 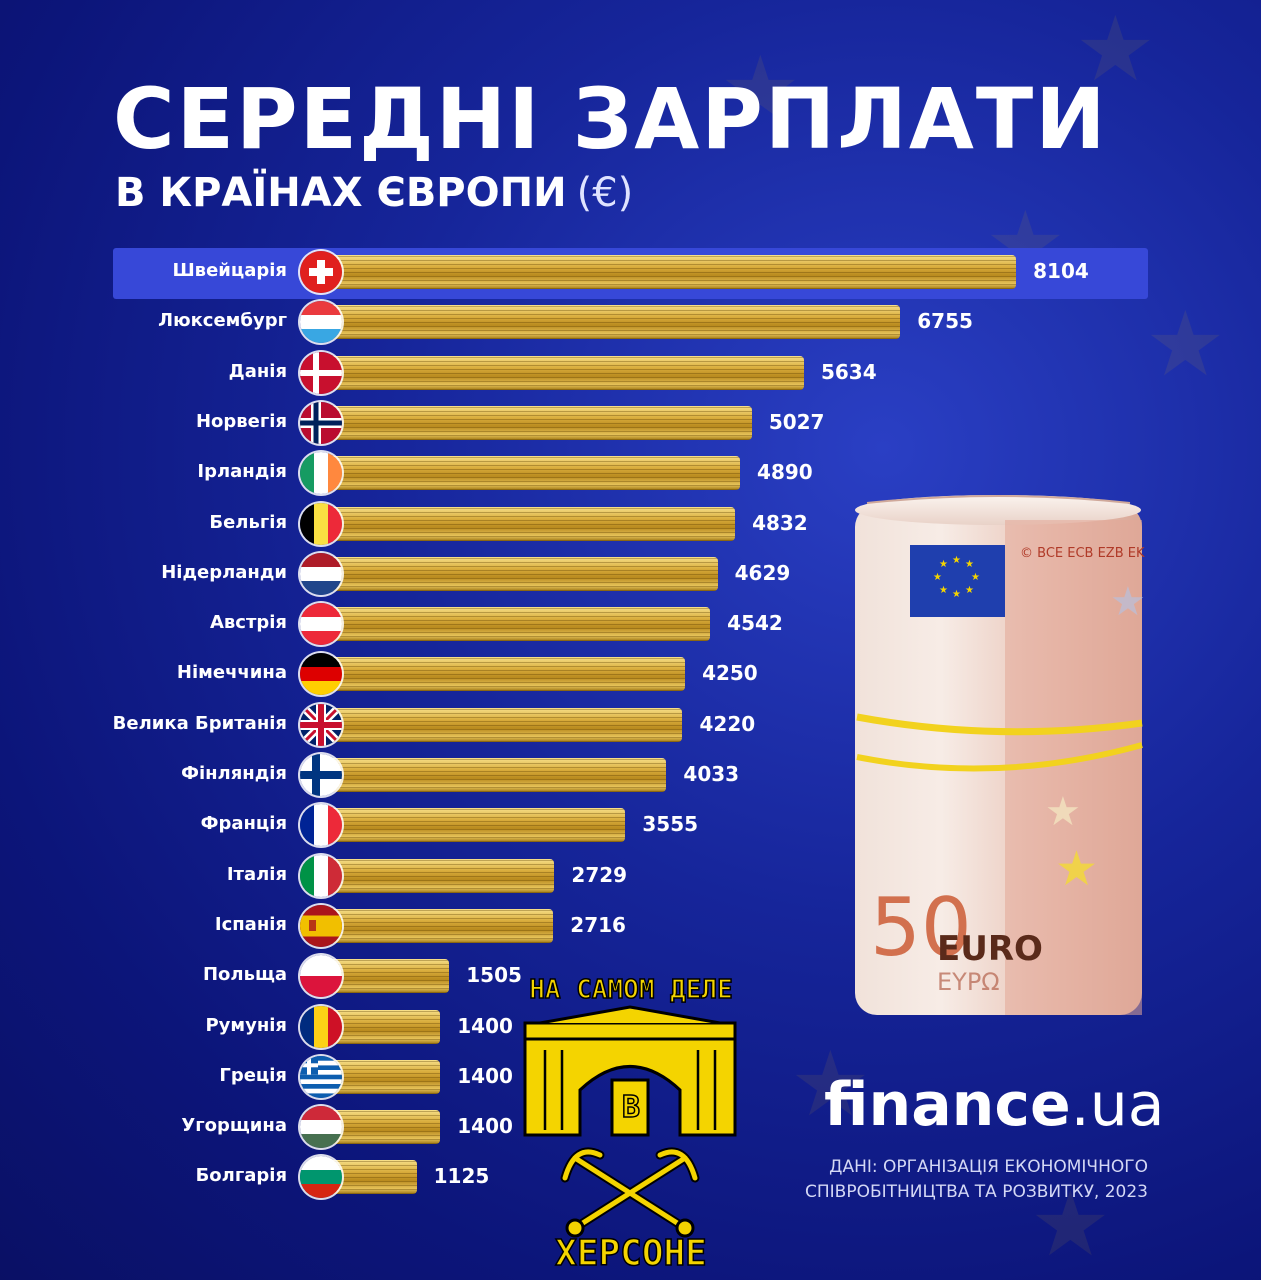 I want to click on page-subtitle: В КРАЇНАХ ЄВРОПИ (€), so click(x=374, y=193).